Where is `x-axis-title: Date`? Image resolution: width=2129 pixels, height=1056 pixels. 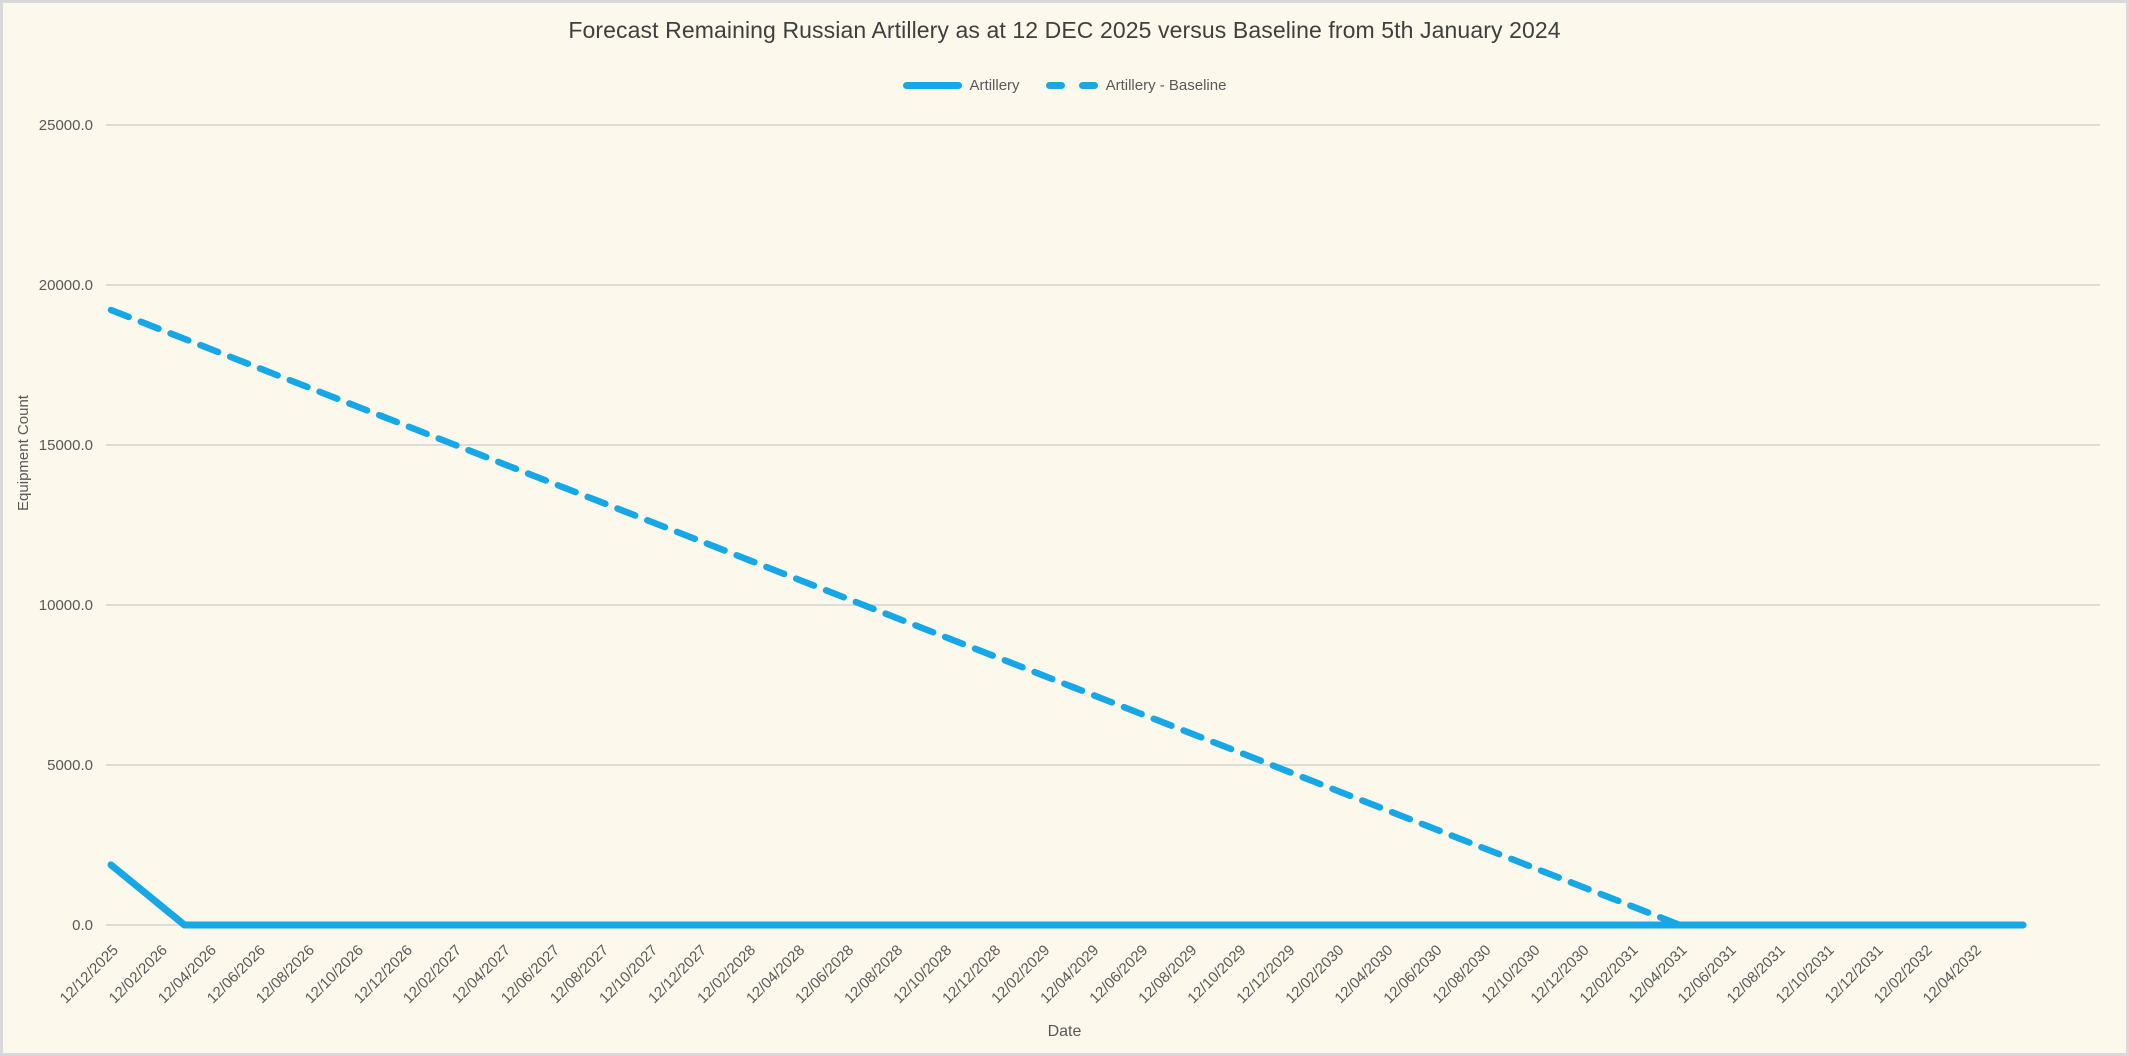
x-axis-title: Date is located at coordinates (1064, 1031).